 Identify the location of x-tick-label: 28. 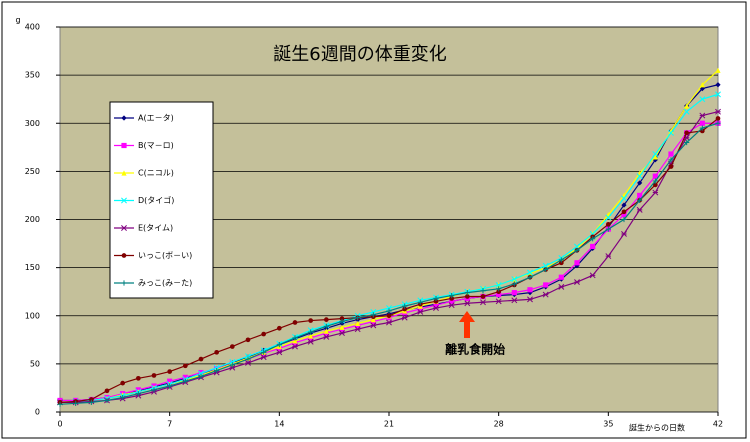
(499, 424).